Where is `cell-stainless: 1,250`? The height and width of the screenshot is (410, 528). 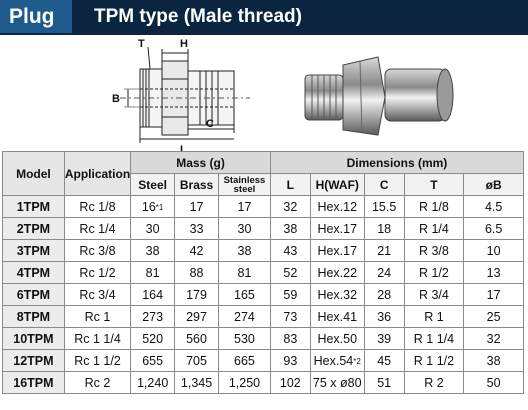
cell-stainless: 1,250 is located at coordinates (244, 382).